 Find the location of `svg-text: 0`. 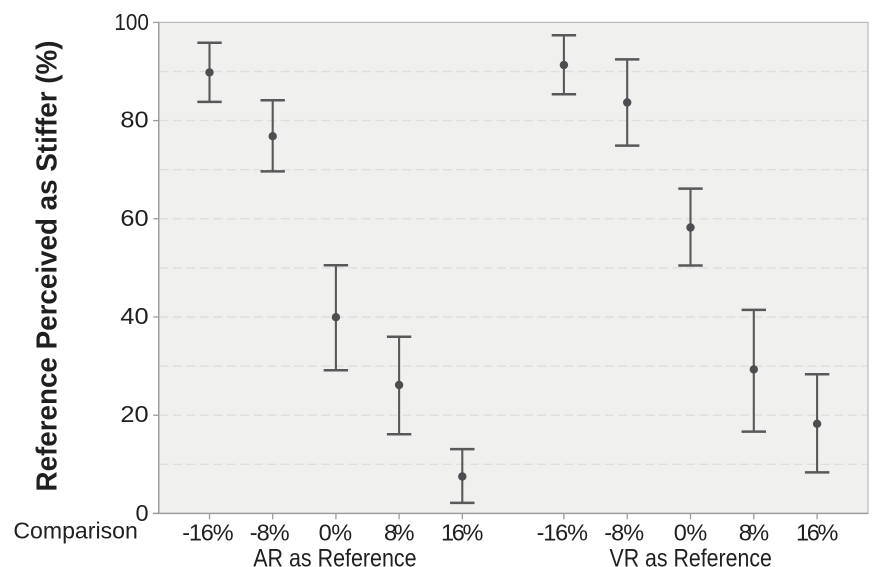

svg-text: 0 is located at coordinates (142, 513).